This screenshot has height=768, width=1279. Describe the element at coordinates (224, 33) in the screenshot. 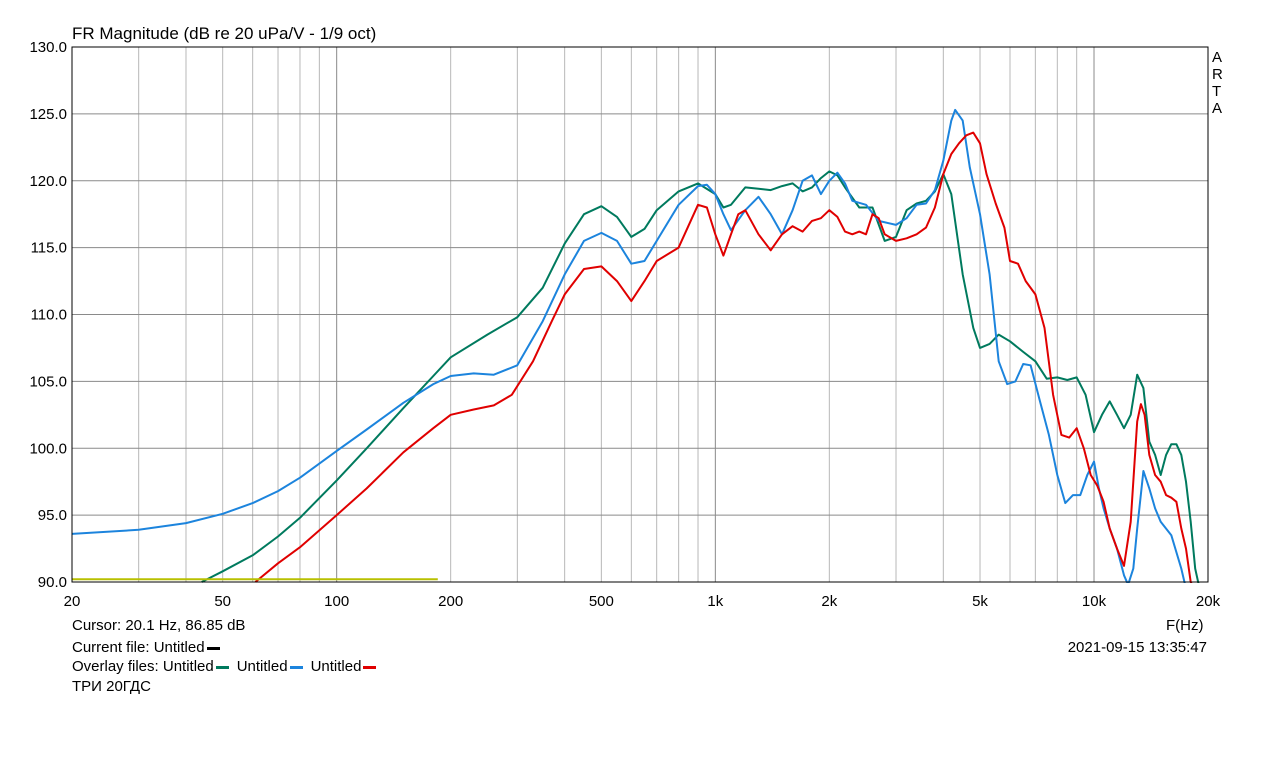

I see `chart-title: FR Magnitude (dB re 20 uPa/V - 1/9 oct)` at that location.